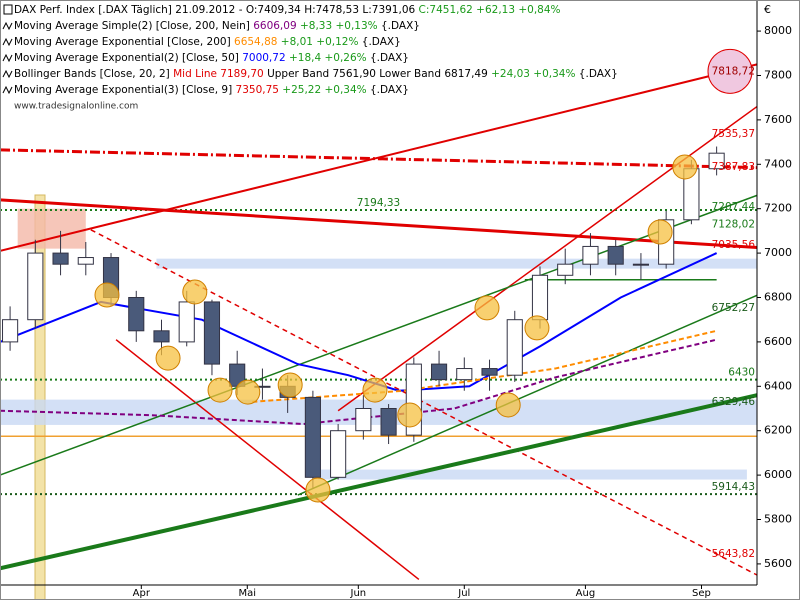 The height and width of the screenshot is (600, 800). Describe the element at coordinates (319, 42) in the screenshot. I see `legend-change: +8,01 +0,12%` at that location.